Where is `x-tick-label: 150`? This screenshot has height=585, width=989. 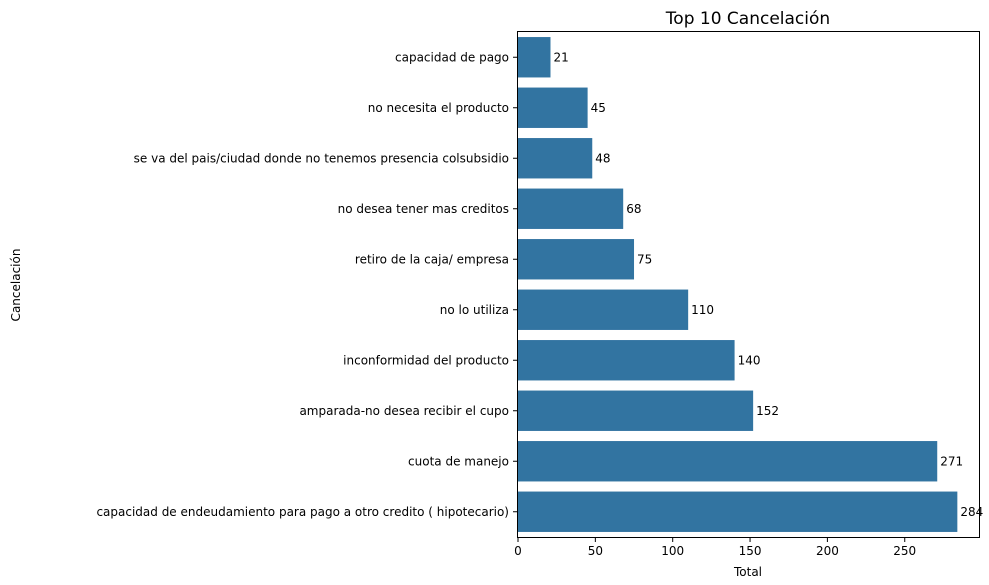 x-tick-label: 150 is located at coordinates (750, 551).